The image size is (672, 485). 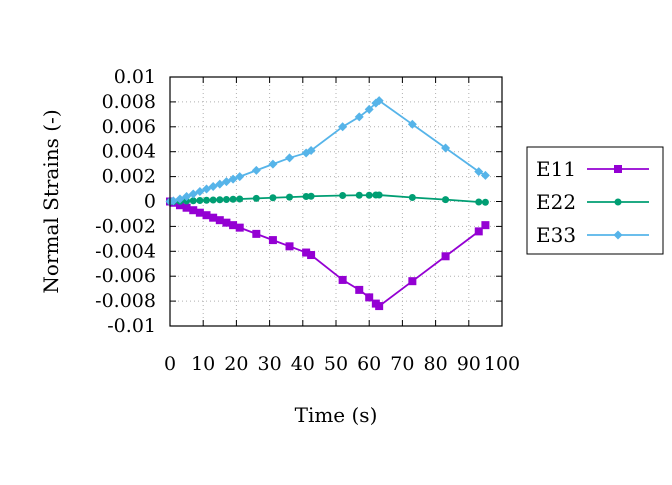 What do you see at coordinates (51, 201) in the screenshot?
I see `y-axis-title: Normal Strains (-)` at bounding box center [51, 201].